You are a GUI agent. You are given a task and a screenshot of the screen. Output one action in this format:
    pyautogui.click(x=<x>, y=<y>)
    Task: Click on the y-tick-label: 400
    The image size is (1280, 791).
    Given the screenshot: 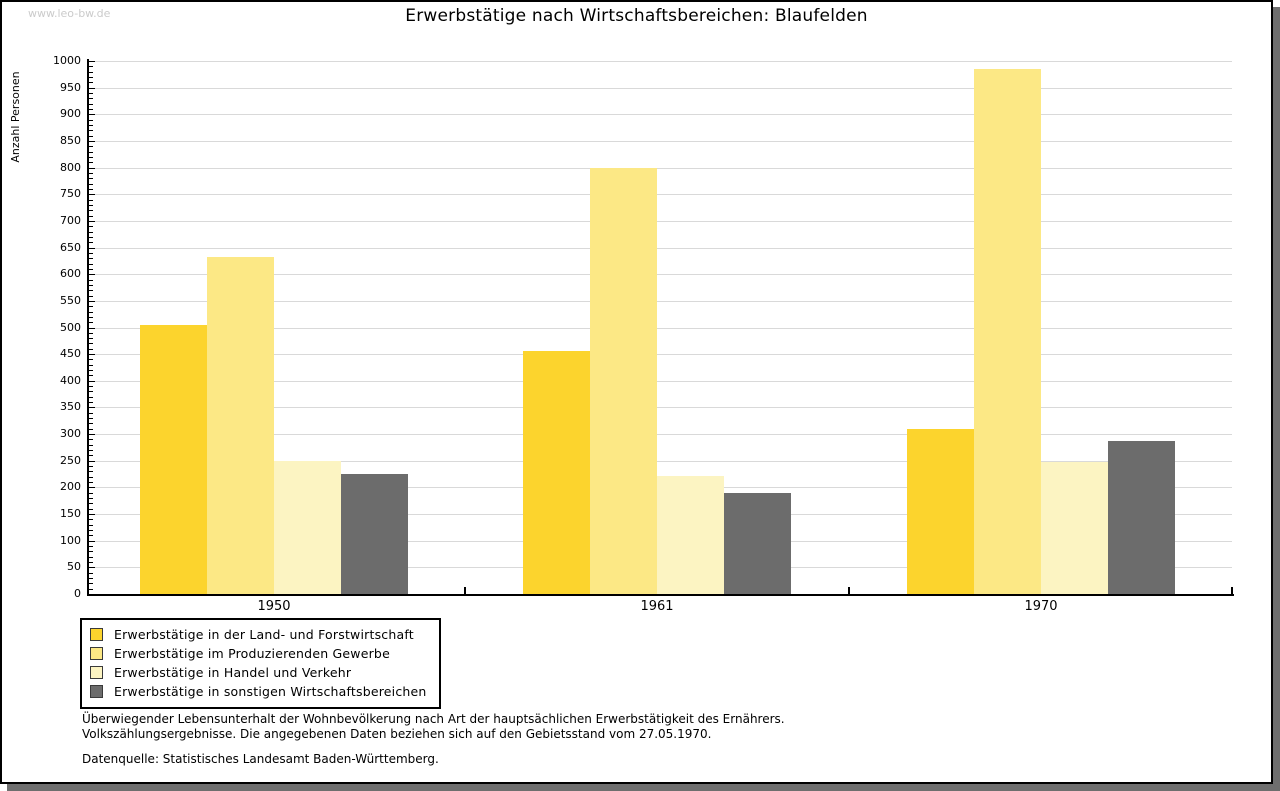 What is the action you would take?
    pyautogui.click(x=70, y=380)
    